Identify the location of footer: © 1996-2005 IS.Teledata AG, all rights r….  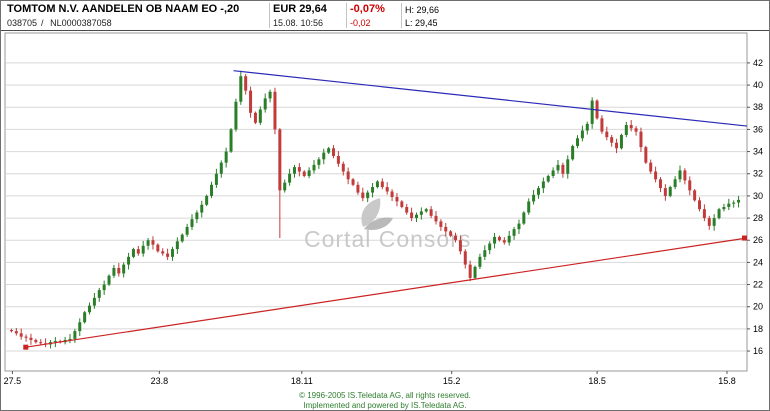
(385, 400).